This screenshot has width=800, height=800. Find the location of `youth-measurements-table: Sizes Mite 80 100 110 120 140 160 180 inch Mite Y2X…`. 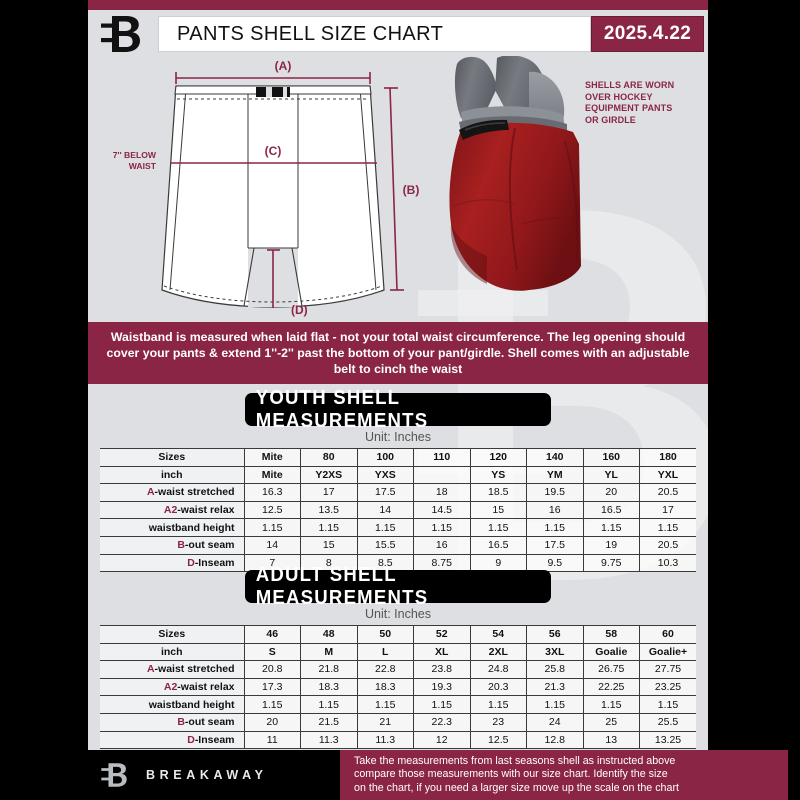

youth-measurements-table: Sizes Mite 80 100 110 120 140 160 180 inch Mite Y2X… is located at coordinates (398, 510).